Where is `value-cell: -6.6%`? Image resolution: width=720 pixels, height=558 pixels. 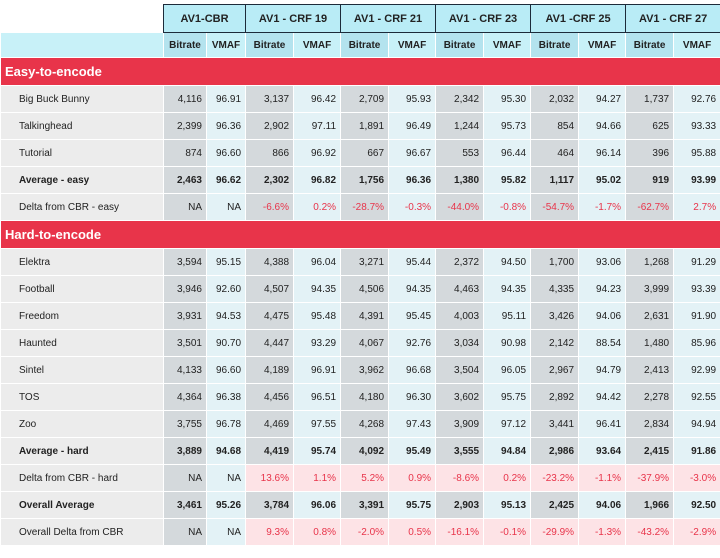 value-cell: -6.6% is located at coordinates (270, 207).